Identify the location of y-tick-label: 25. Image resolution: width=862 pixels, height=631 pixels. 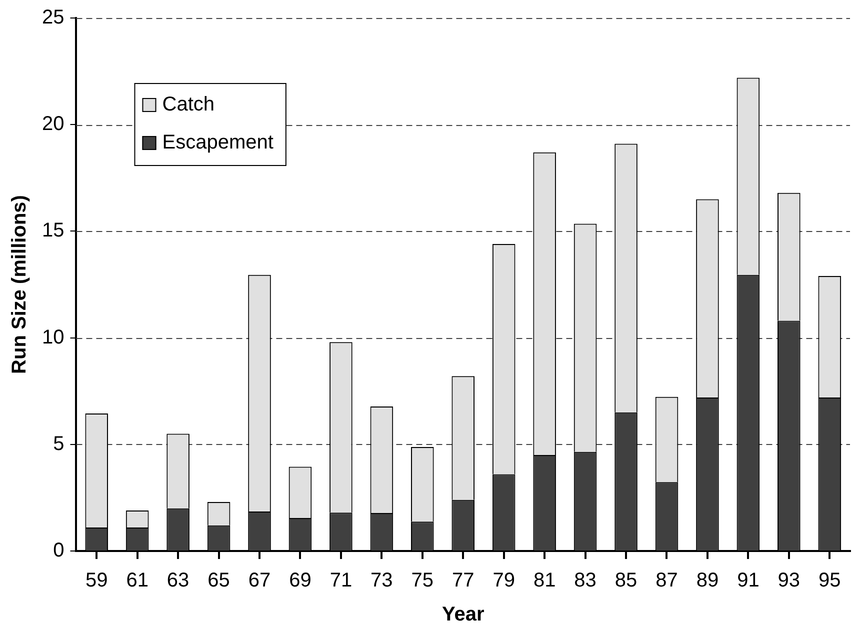
(53, 17).